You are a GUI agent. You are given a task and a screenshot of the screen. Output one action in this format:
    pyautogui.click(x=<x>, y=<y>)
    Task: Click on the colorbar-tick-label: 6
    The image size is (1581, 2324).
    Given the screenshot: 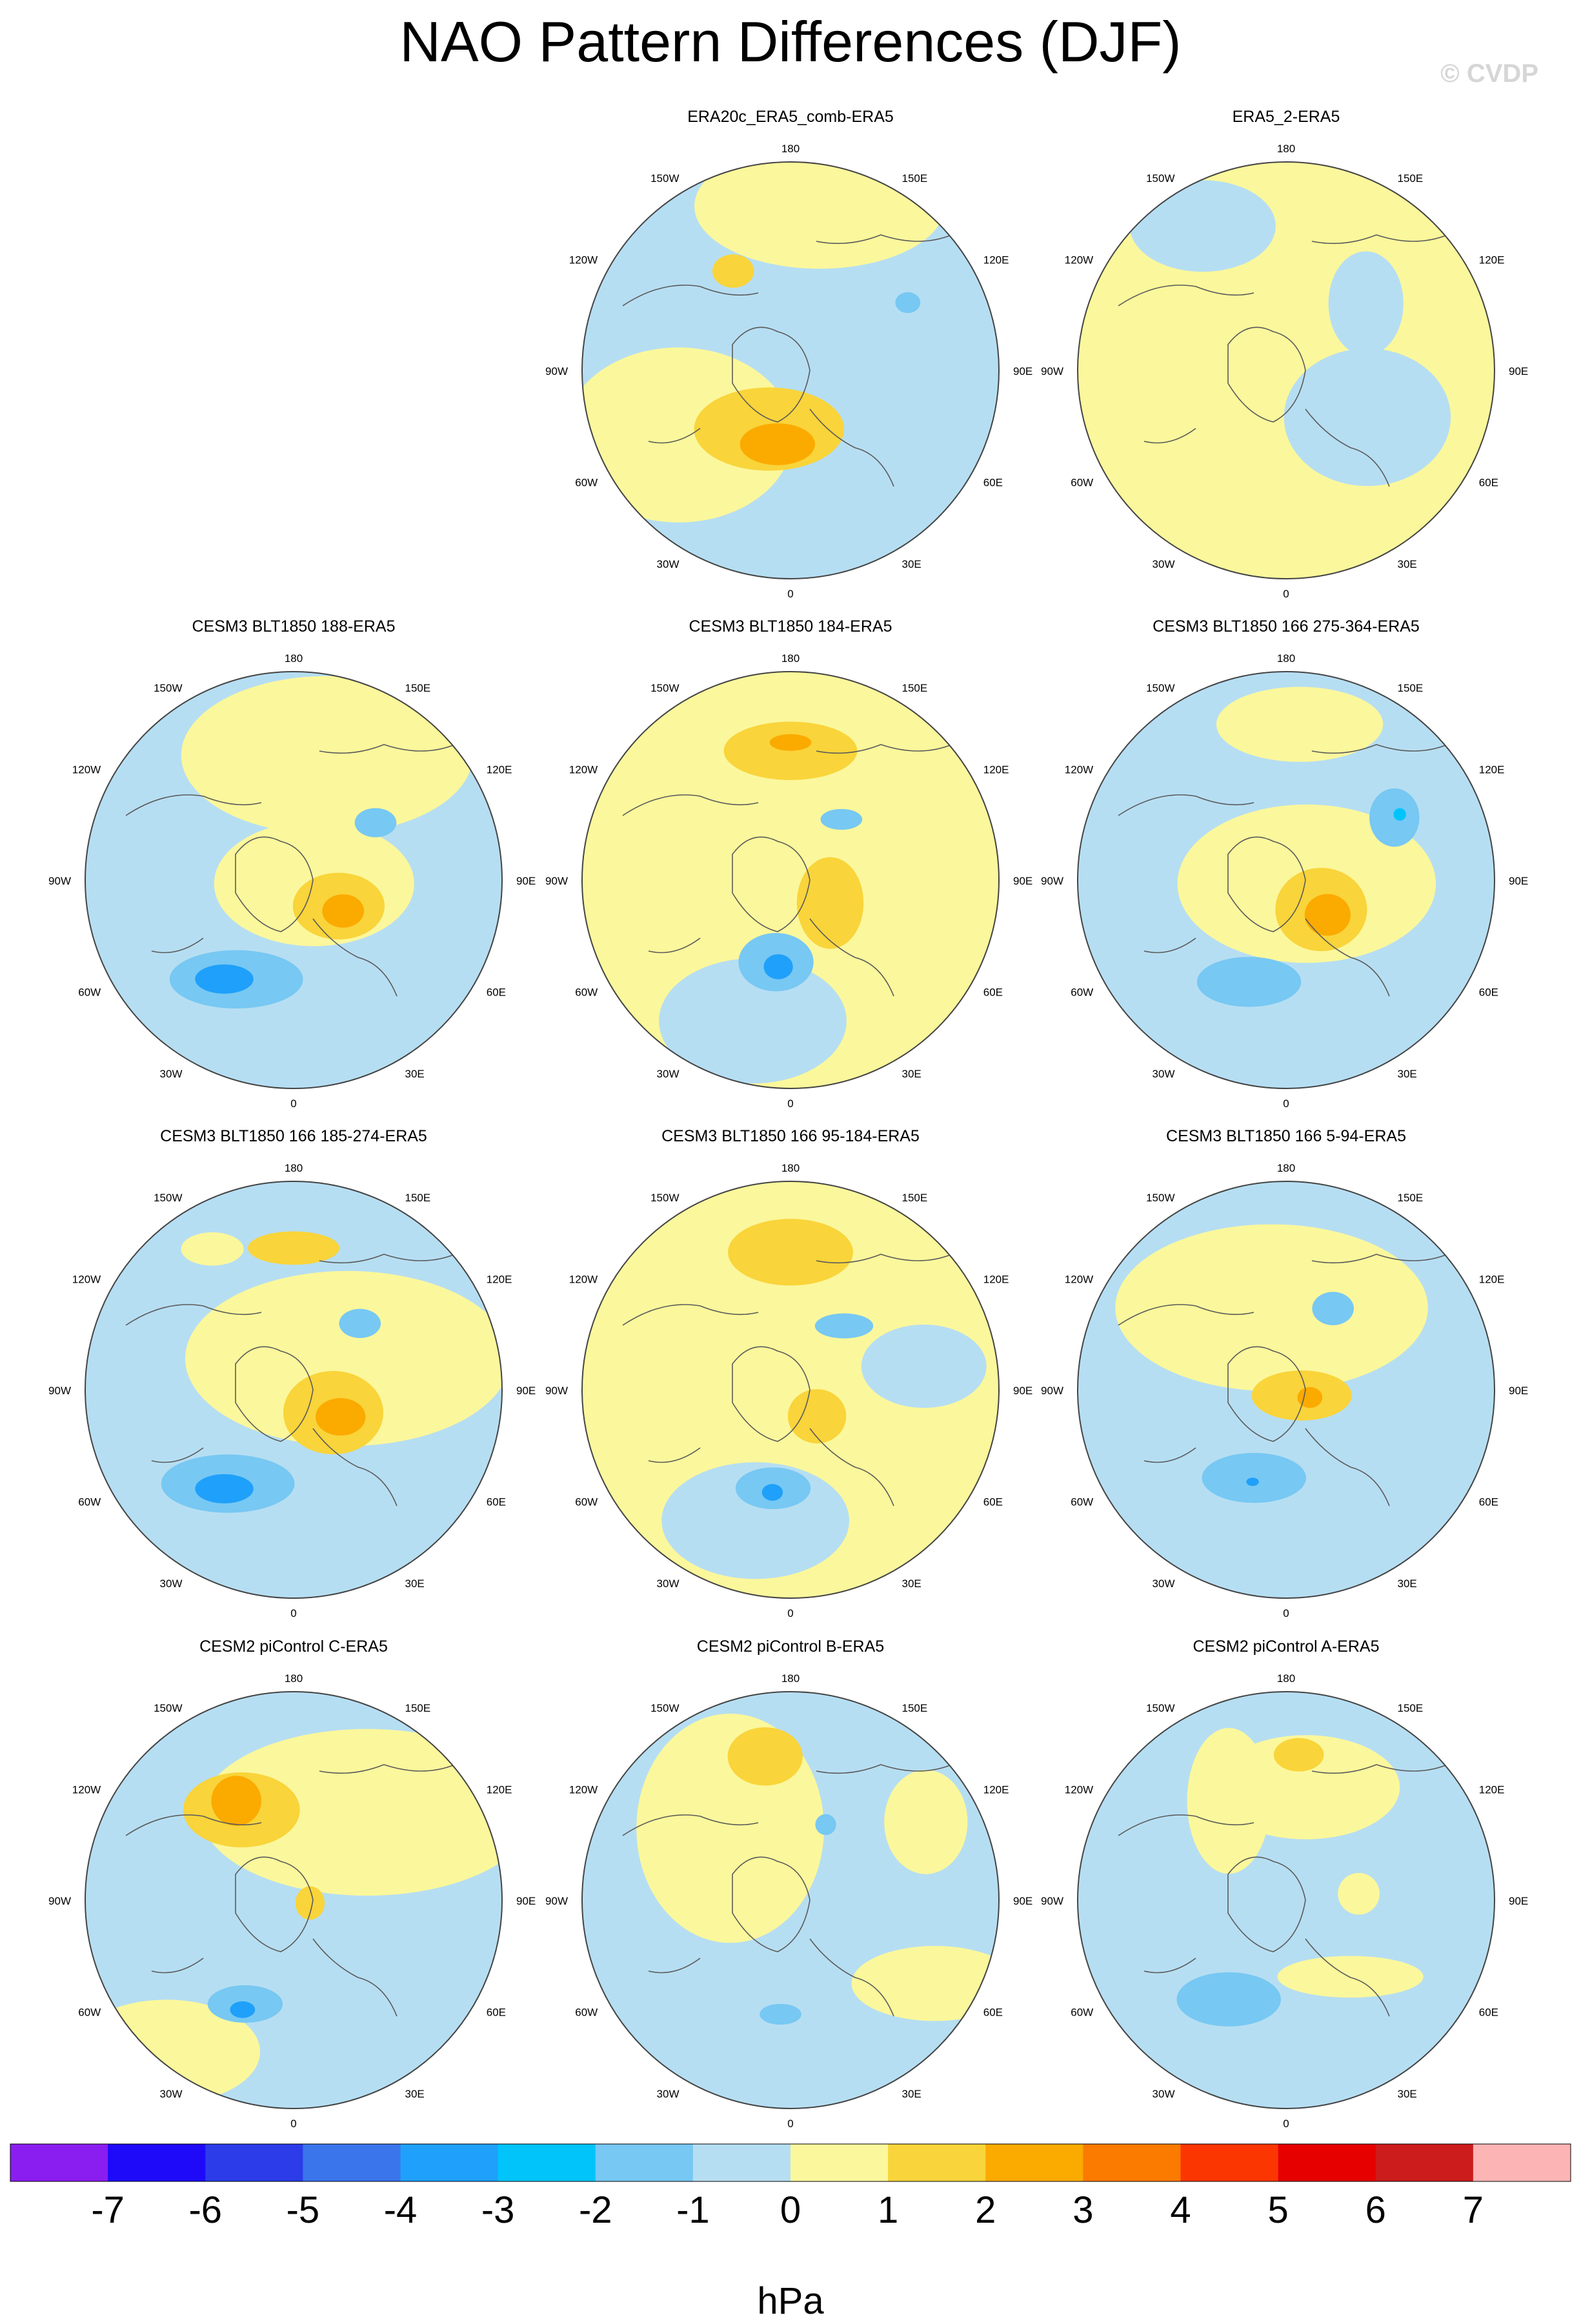 What is the action you would take?
    pyautogui.click(x=1375, y=2210)
    